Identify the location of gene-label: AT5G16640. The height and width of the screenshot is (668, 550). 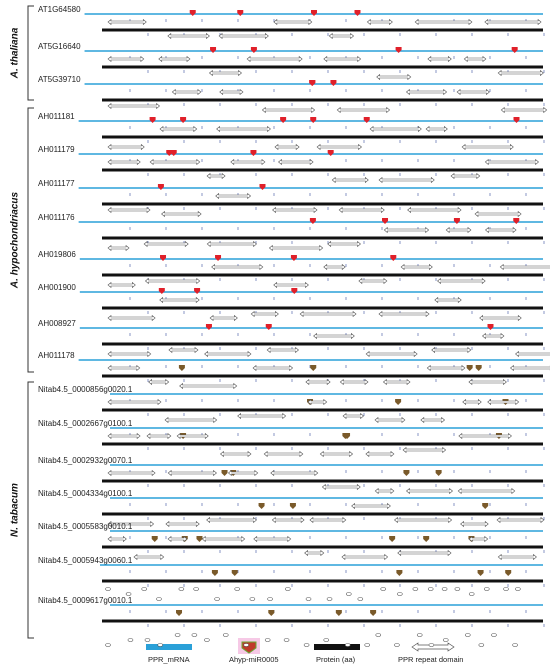
(59, 46).